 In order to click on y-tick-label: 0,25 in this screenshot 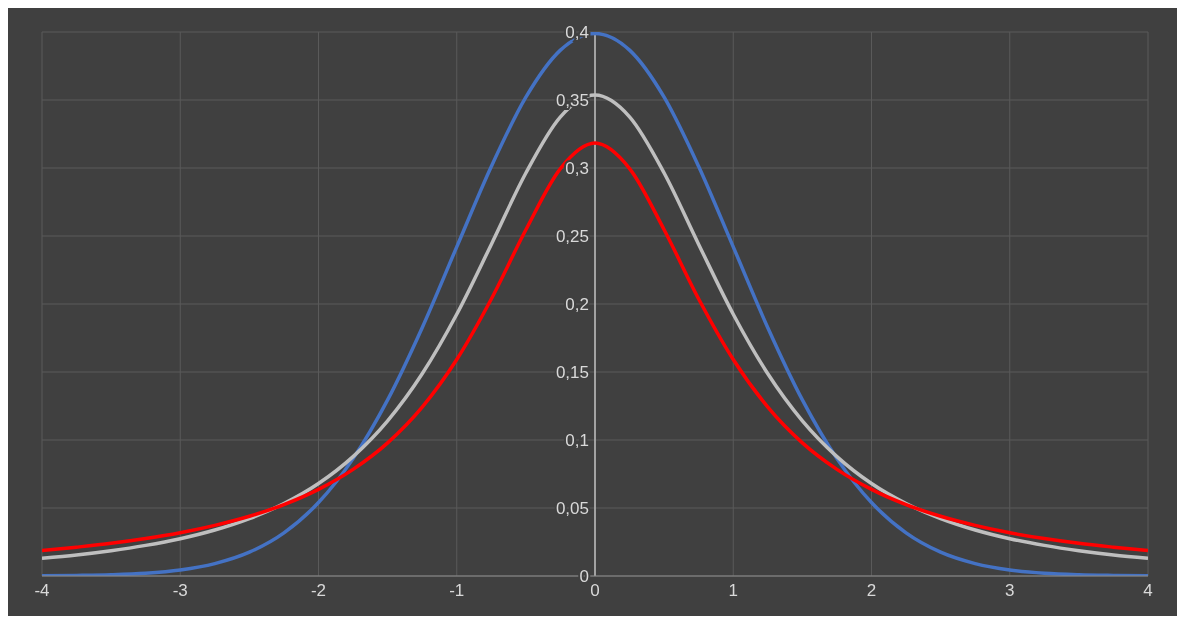, I will do `click(572, 236)`.